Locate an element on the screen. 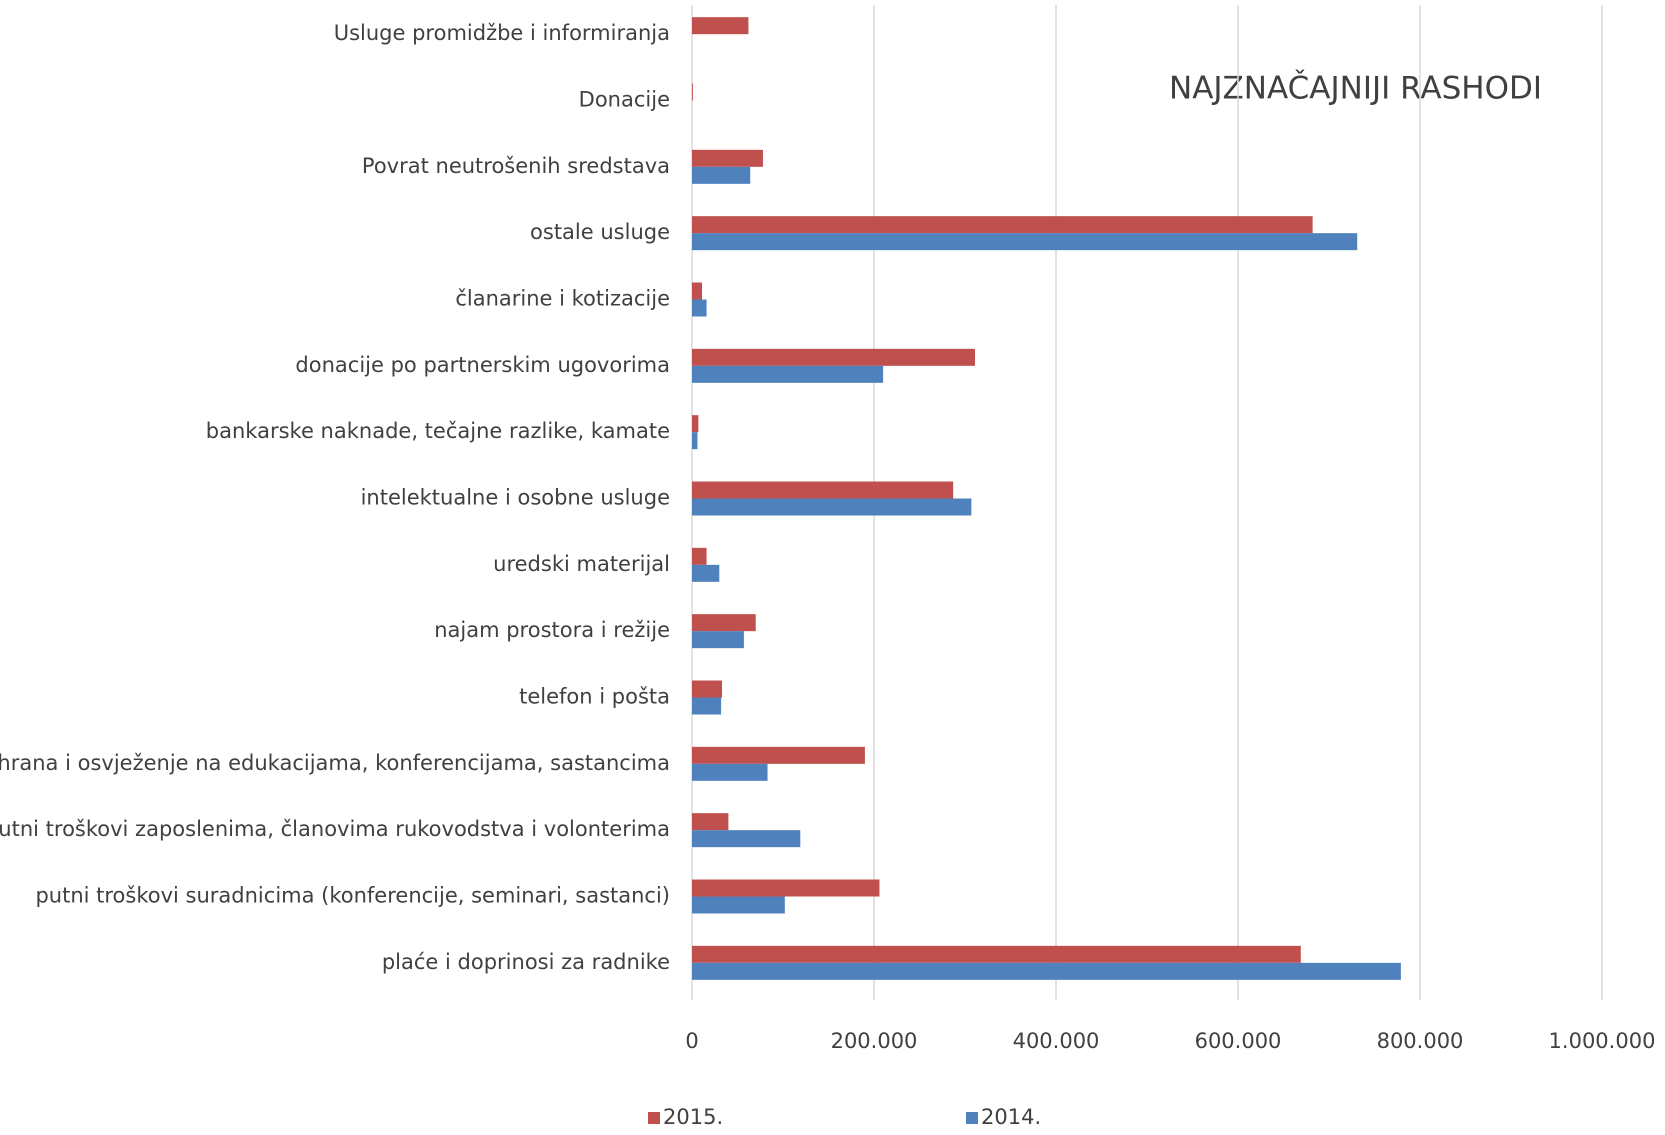 The height and width of the screenshot is (1135, 1665). x-tick-label: 1.000.000 is located at coordinates (1602, 1041).